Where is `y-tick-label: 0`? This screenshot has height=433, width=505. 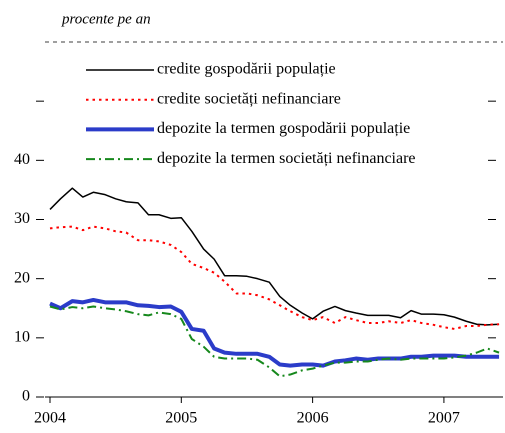 y-tick-label: 0 is located at coordinates (26, 396).